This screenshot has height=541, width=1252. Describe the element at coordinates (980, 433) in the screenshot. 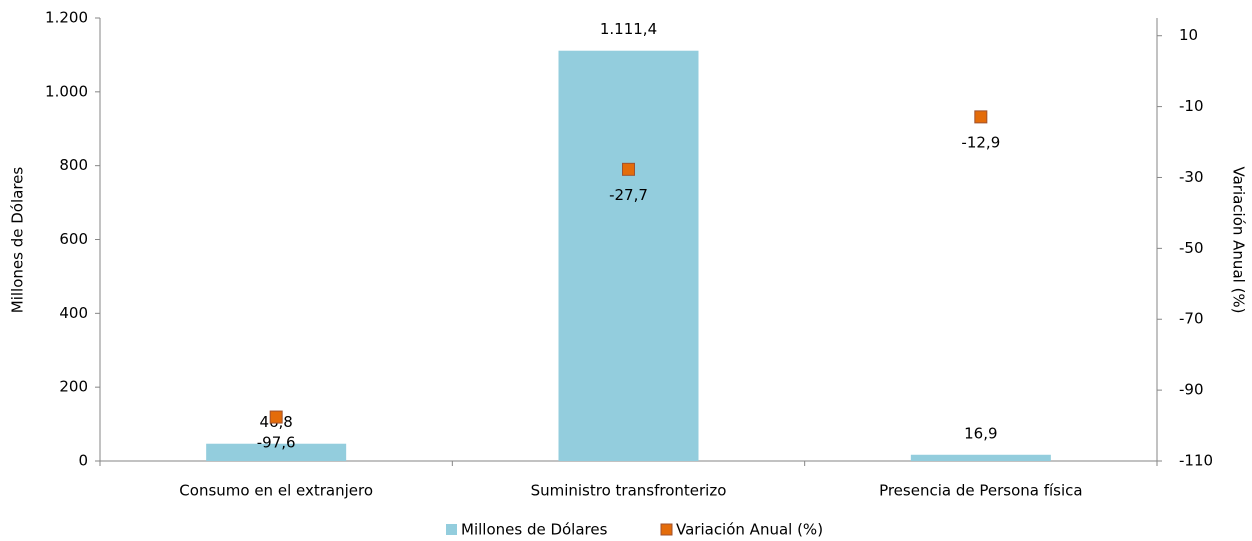

I see `bar-value-label: 16,9` at that location.